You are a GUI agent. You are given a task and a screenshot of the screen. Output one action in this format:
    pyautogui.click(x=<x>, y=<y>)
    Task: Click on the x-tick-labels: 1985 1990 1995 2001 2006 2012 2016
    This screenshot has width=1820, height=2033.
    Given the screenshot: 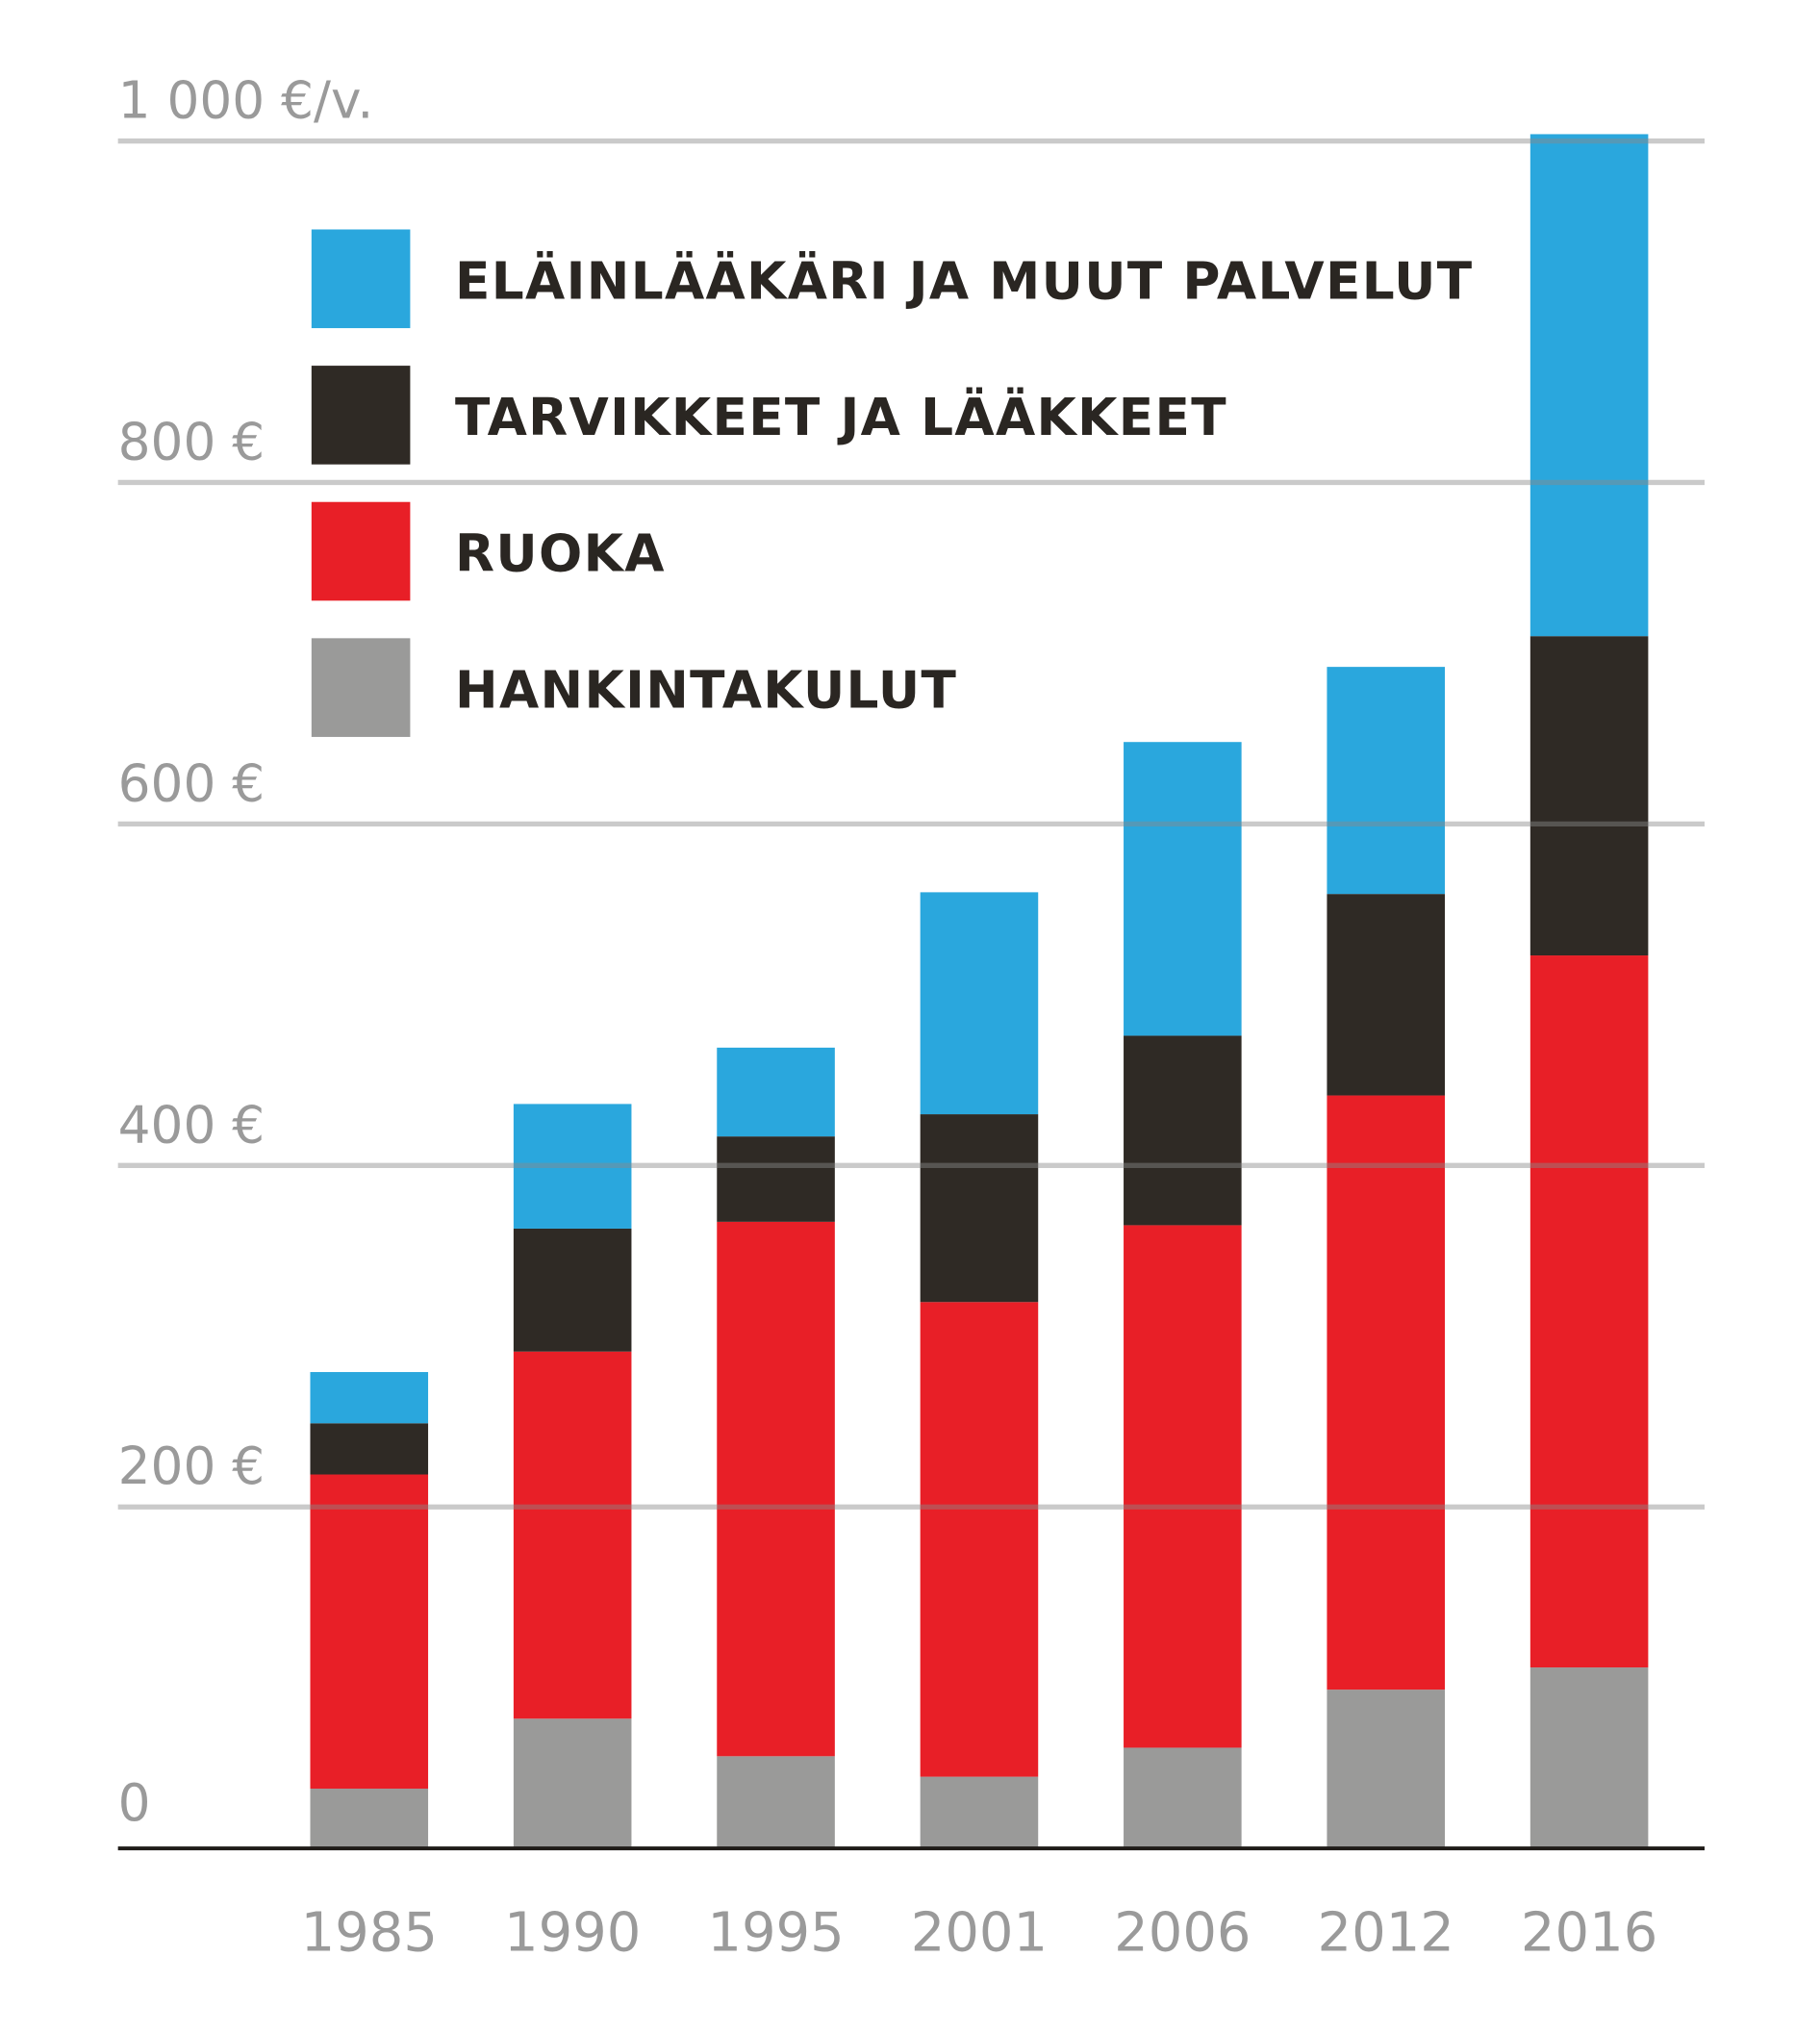 What is the action you would take?
    pyautogui.click(x=980, y=1933)
    